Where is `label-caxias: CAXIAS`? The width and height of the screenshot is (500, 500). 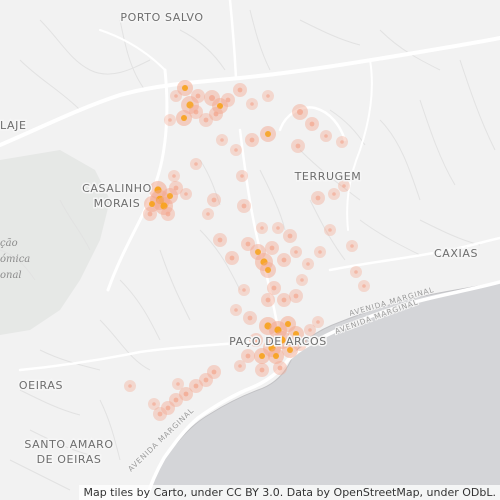
label-caxias: CAXIAS is located at coordinates (456, 253).